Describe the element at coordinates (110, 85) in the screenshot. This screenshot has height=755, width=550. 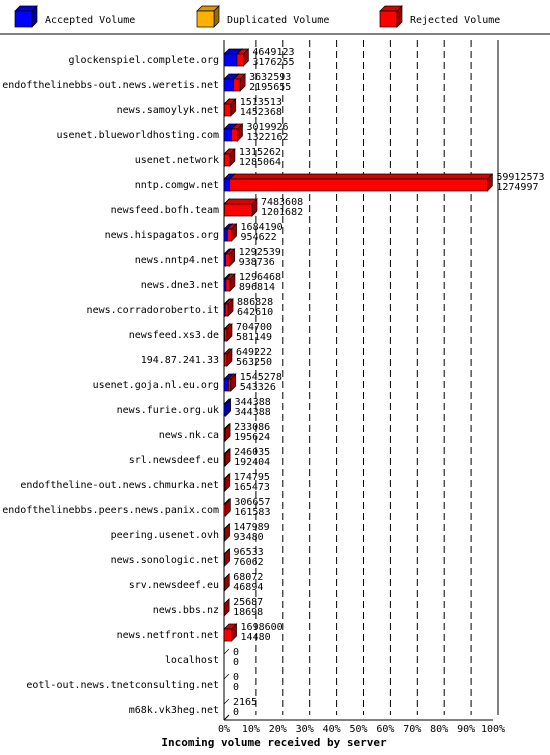
I see `server-label: endofthelinebbs-out.news.weretis.net` at that location.